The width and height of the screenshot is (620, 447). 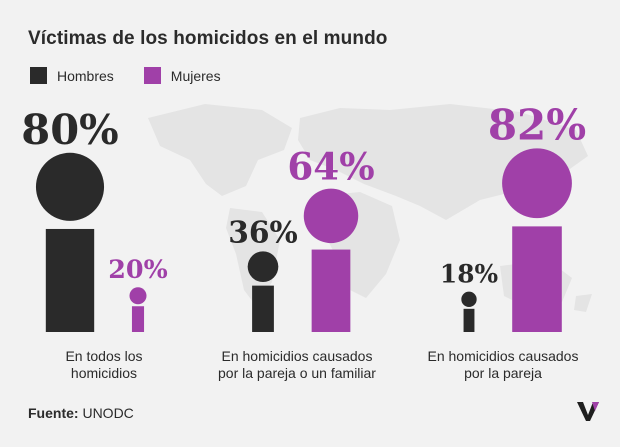 I want to click on legend: Hombres Mujeres, so click(x=140, y=75).